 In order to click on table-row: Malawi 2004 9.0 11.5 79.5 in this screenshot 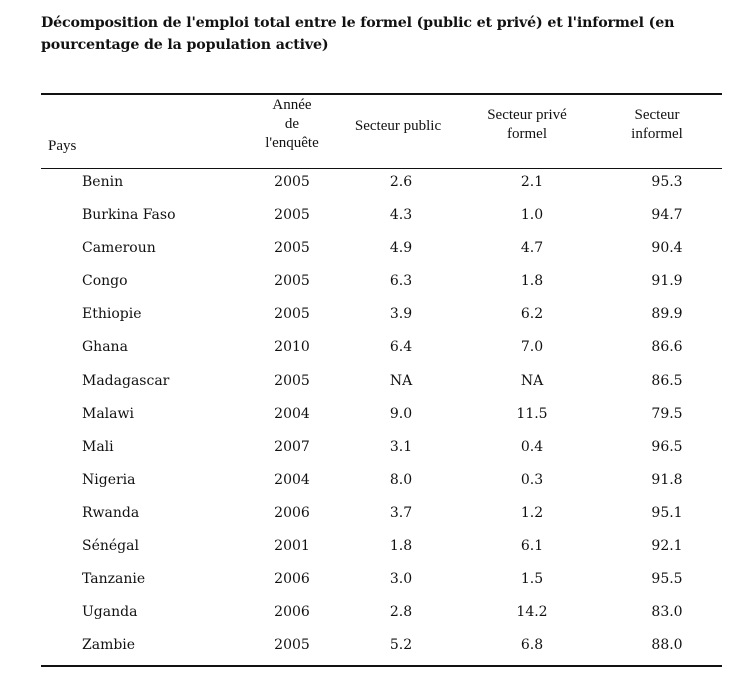, I will do `click(377, 419)`.